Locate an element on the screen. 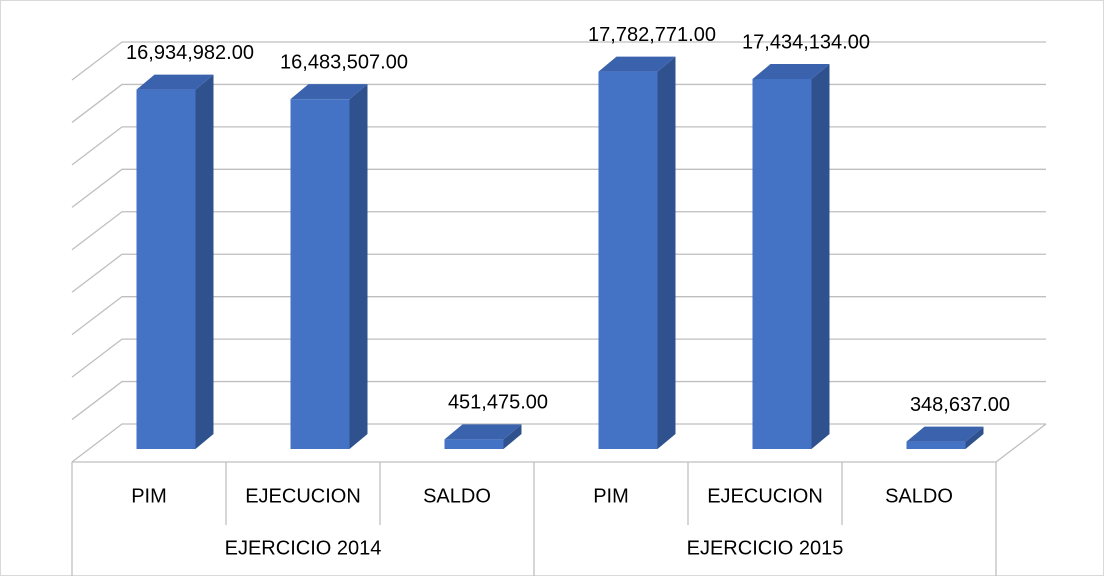 The height and width of the screenshot is (576, 1104). data-label: 17,782,771.00 is located at coordinates (652, 35).